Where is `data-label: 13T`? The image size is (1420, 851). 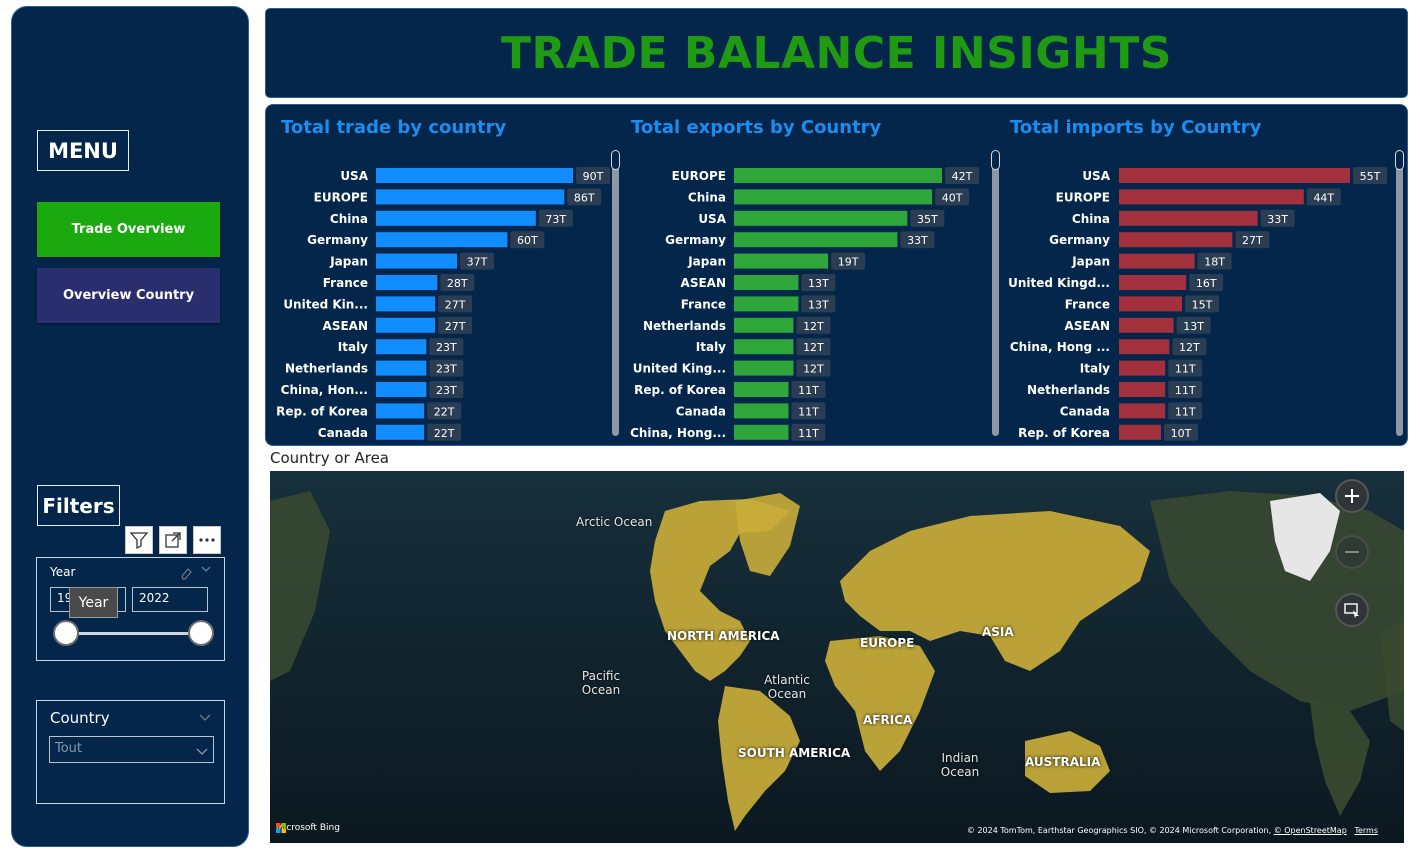 data-label: 13T is located at coordinates (1193, 326).